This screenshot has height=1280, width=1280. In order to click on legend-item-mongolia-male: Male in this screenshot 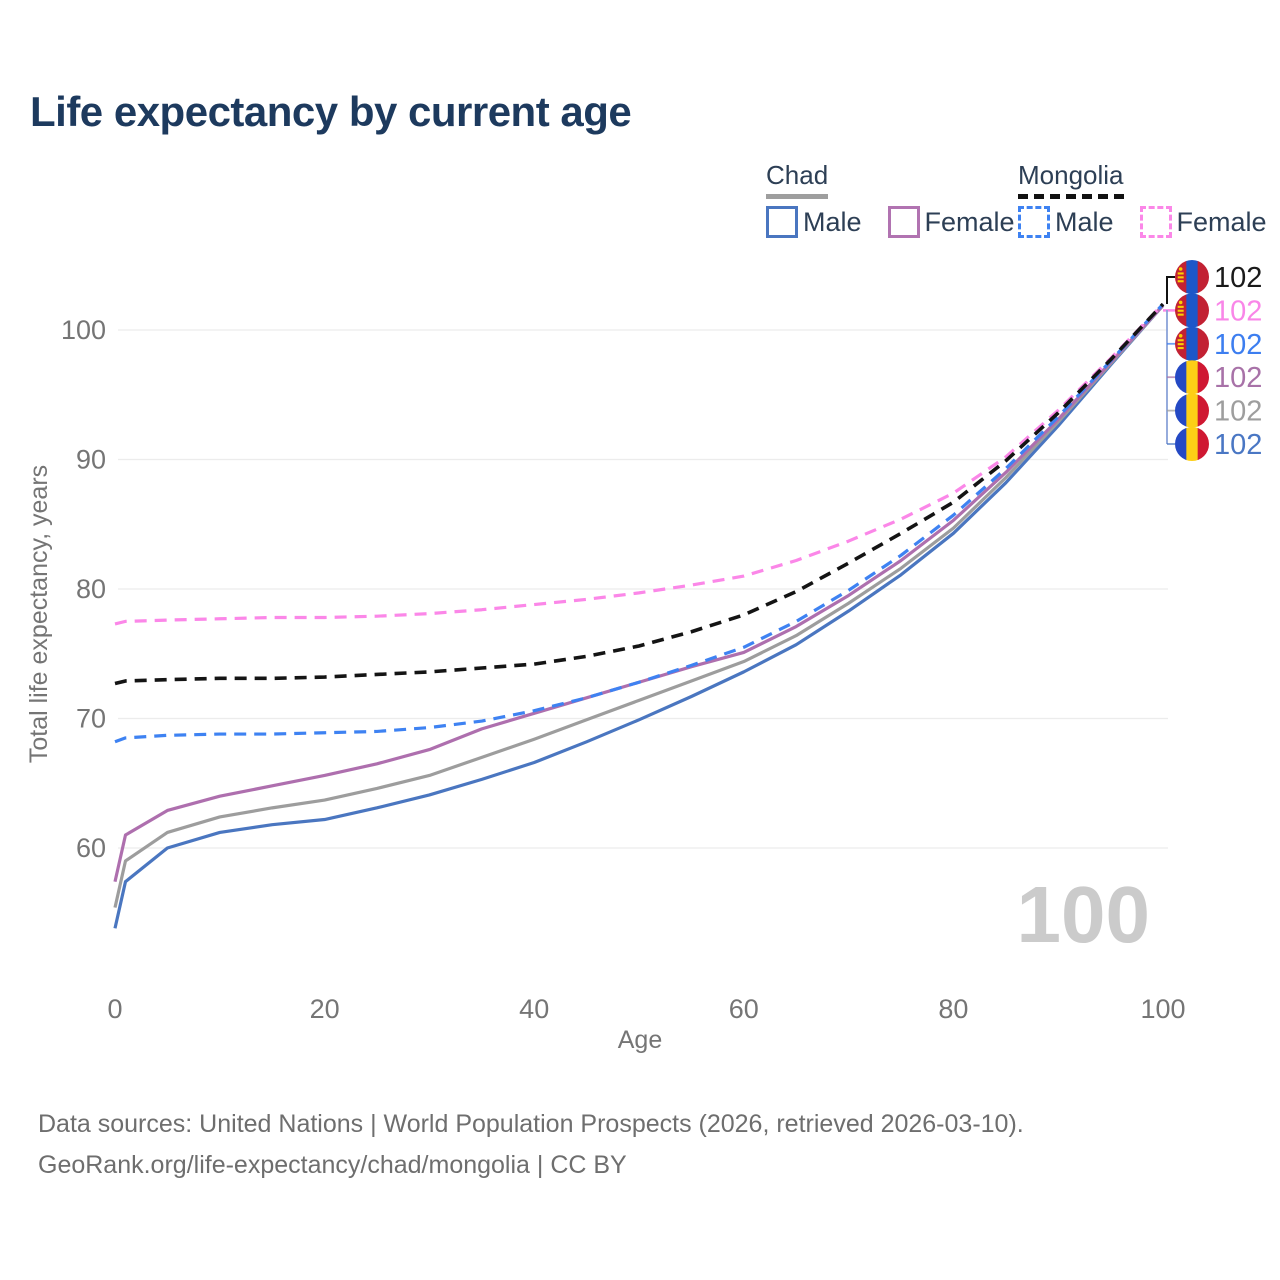, I will do `click(1066, 222)`.